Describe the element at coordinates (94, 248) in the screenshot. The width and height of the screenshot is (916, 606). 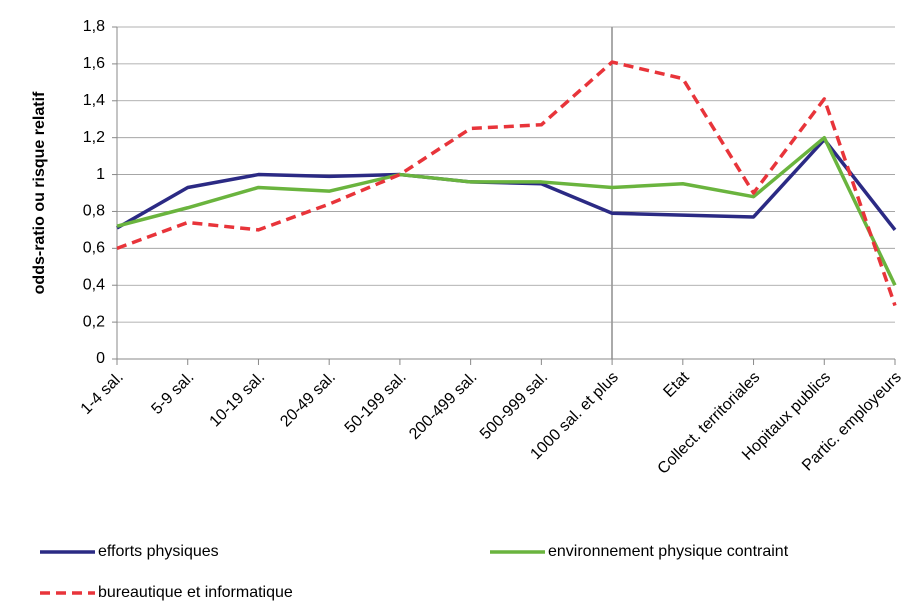
I see `y-tick-label: 0,6` at that location.